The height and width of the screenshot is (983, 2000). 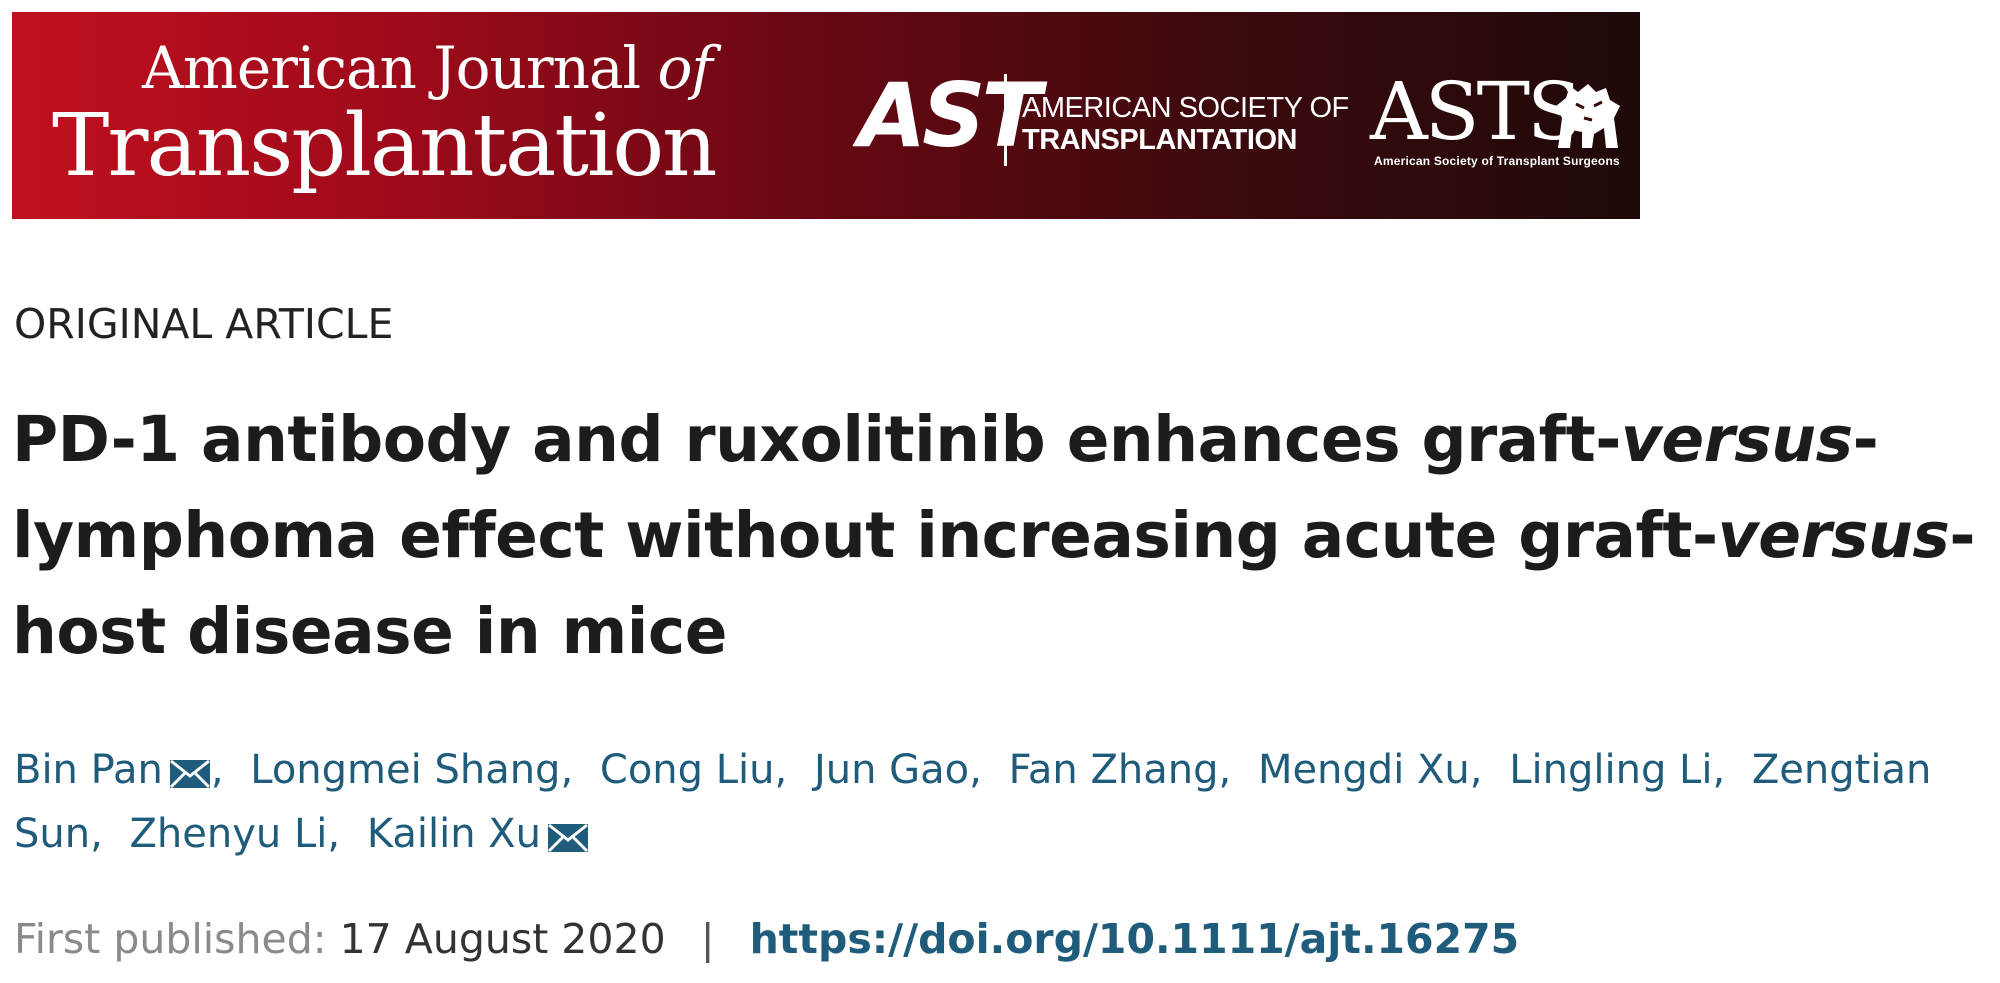 I want to click on ast-logo-divider, so click(x=1005, y=120).